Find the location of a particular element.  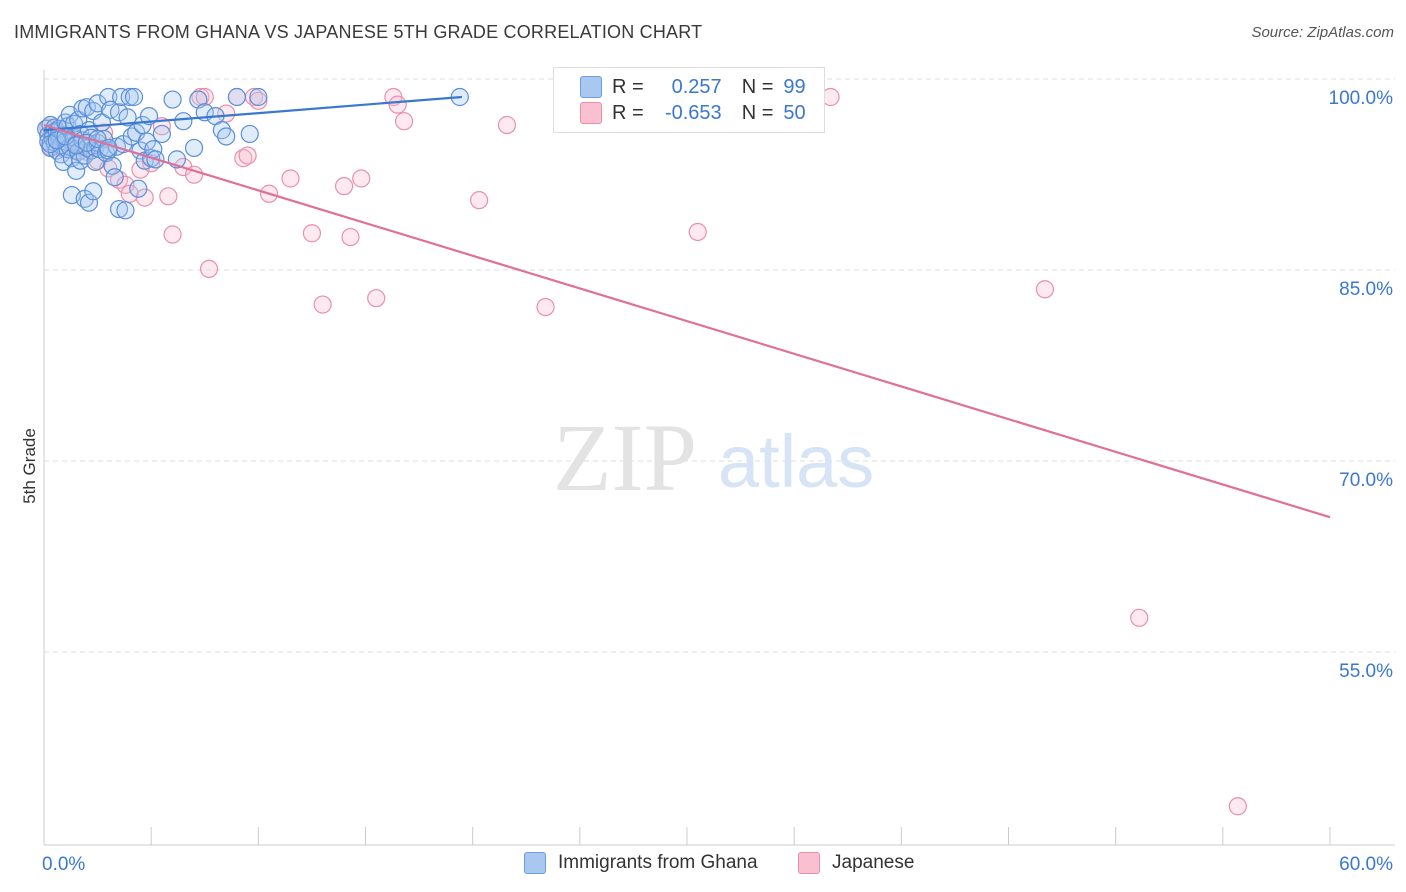

stats-legend: R = 0.257 N = 99 R = -0.653 N = 50 is located at coordinates (689, 100).